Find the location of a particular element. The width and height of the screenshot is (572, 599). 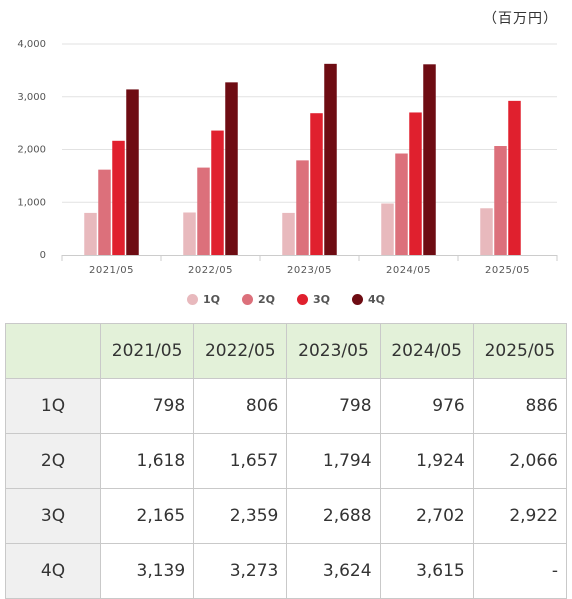

legend-item-2q: 2Q is located at coordinates (258, 299).